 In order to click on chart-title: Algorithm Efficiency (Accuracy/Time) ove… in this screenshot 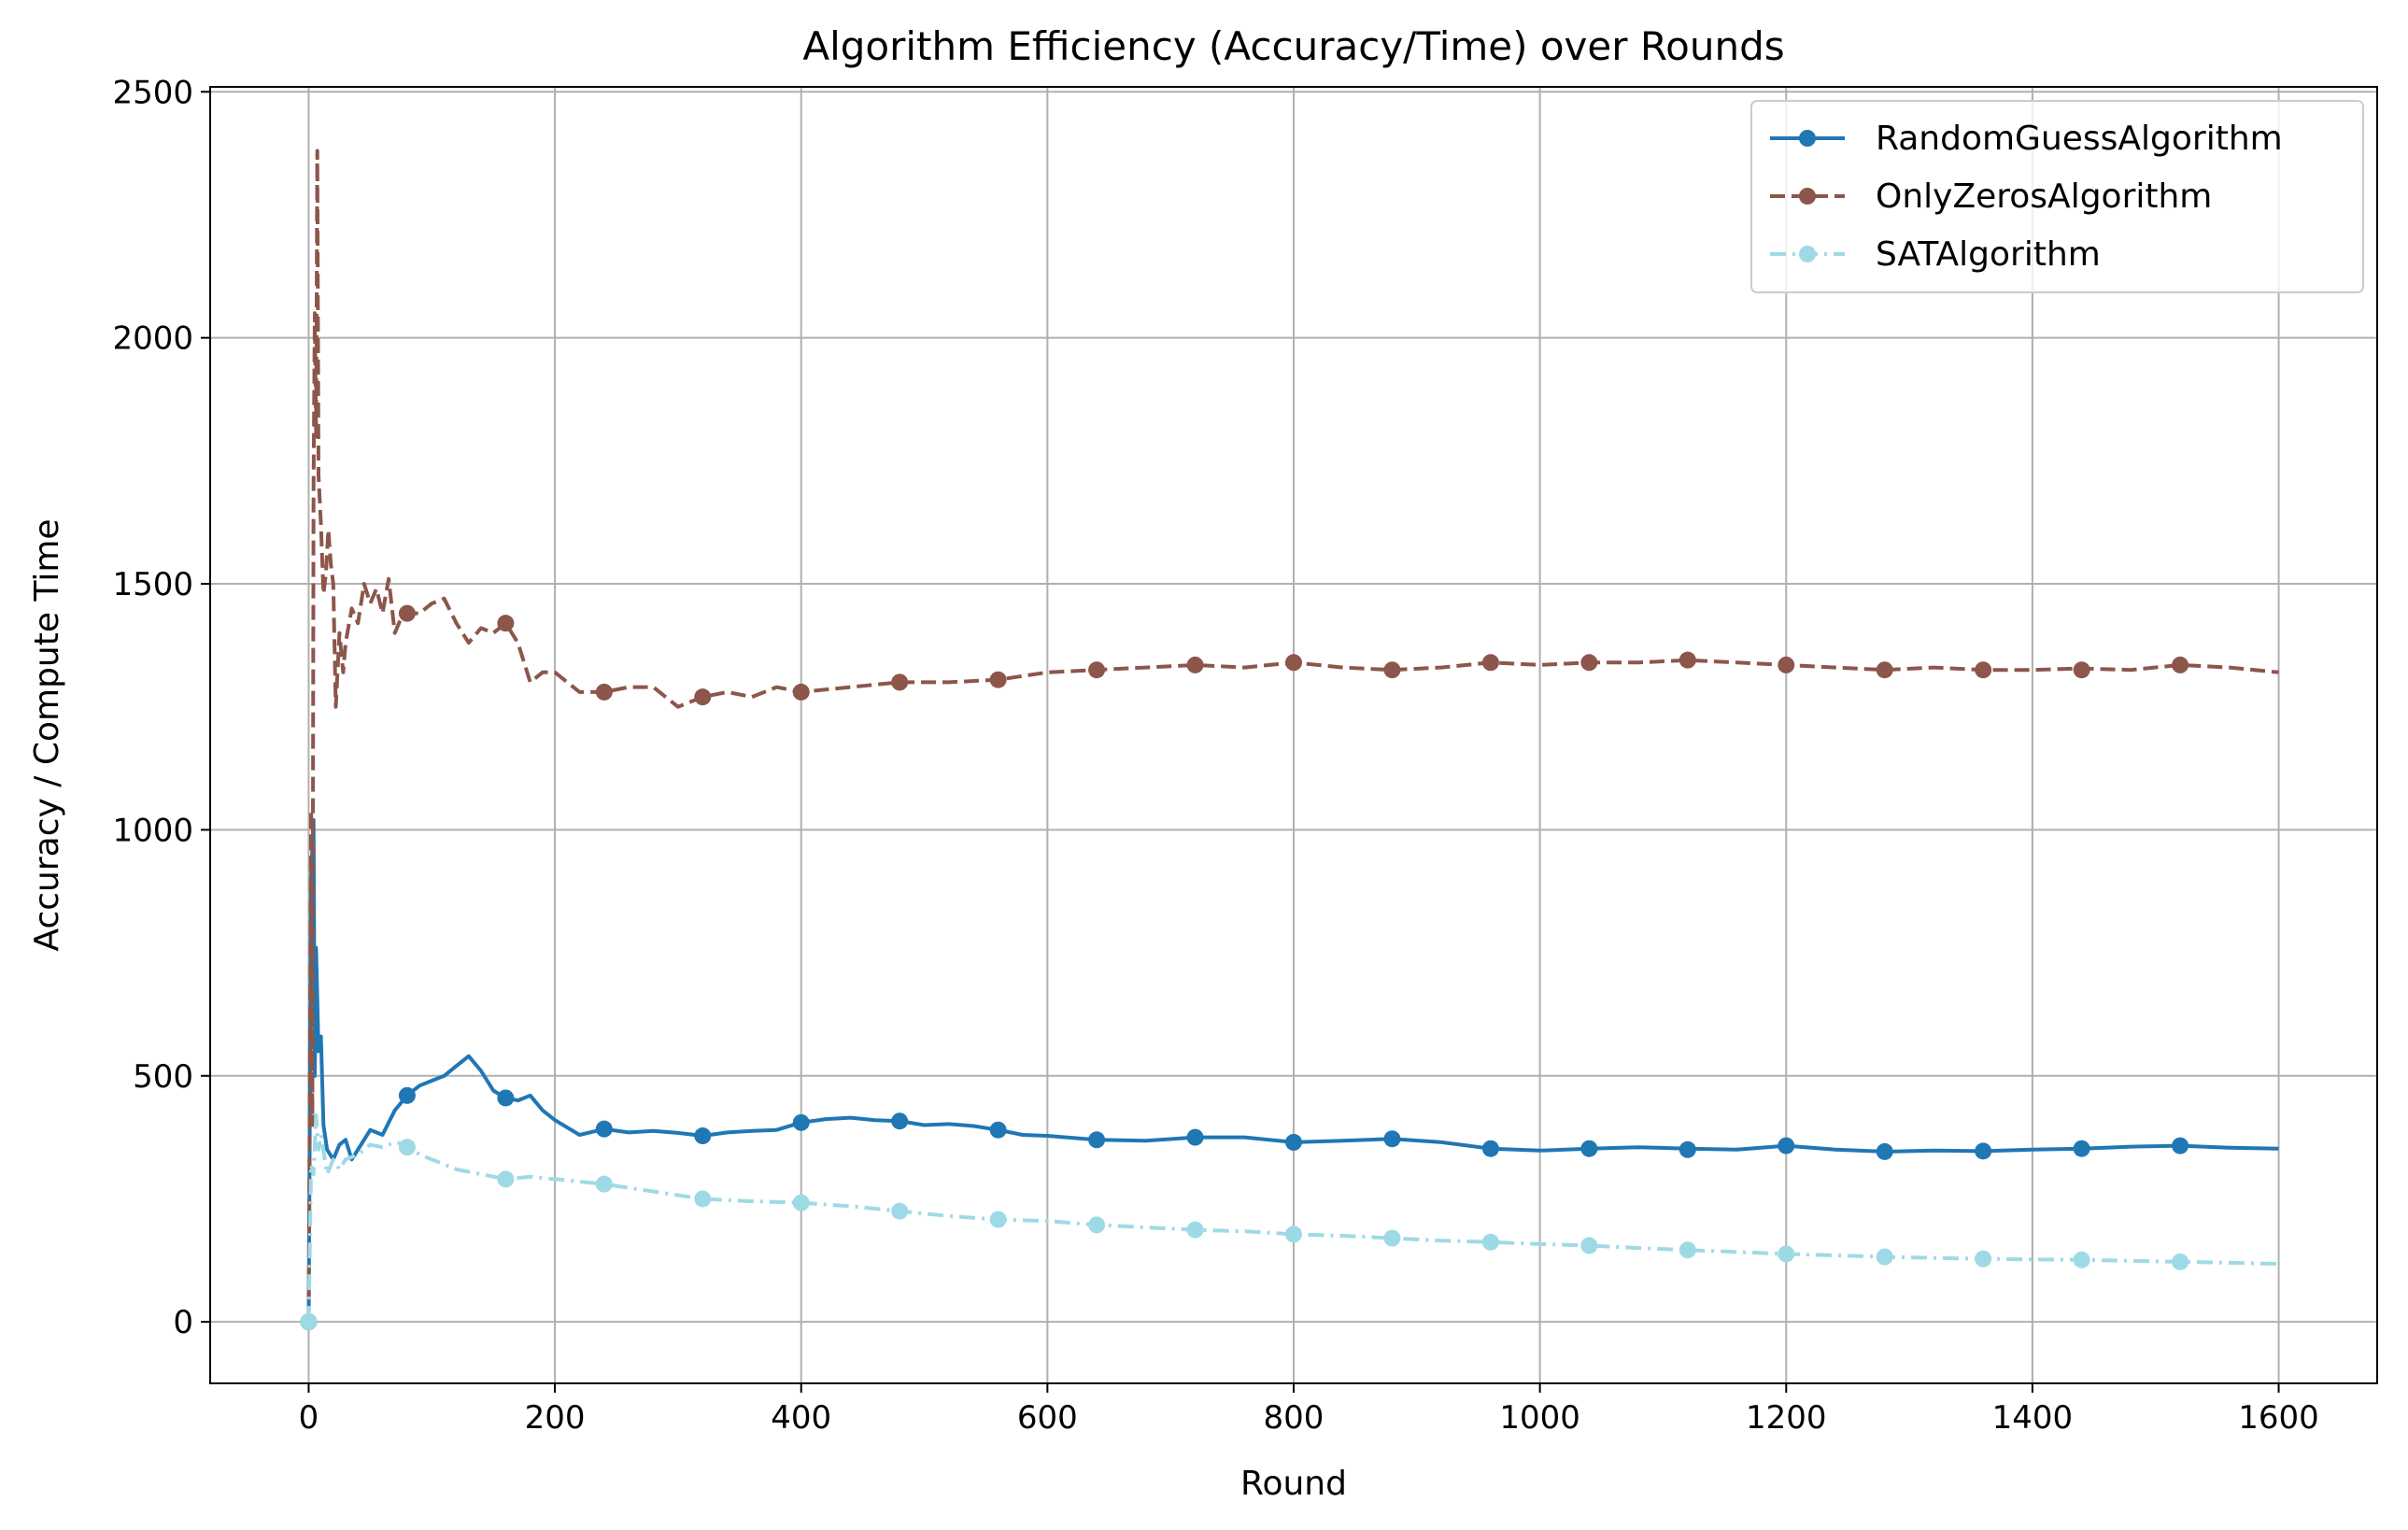, I will do `click(1293, 46)`.